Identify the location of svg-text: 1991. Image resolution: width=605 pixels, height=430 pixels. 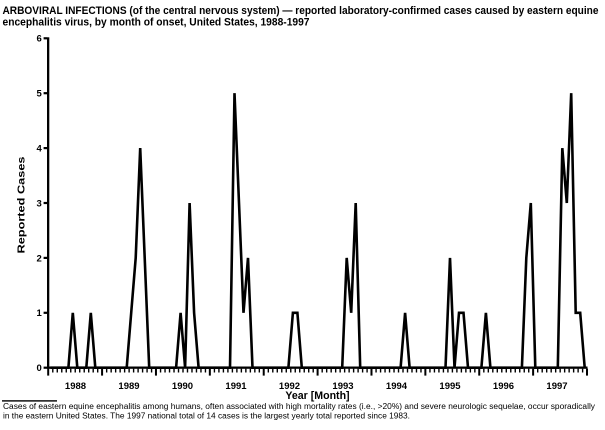
(236, 386).